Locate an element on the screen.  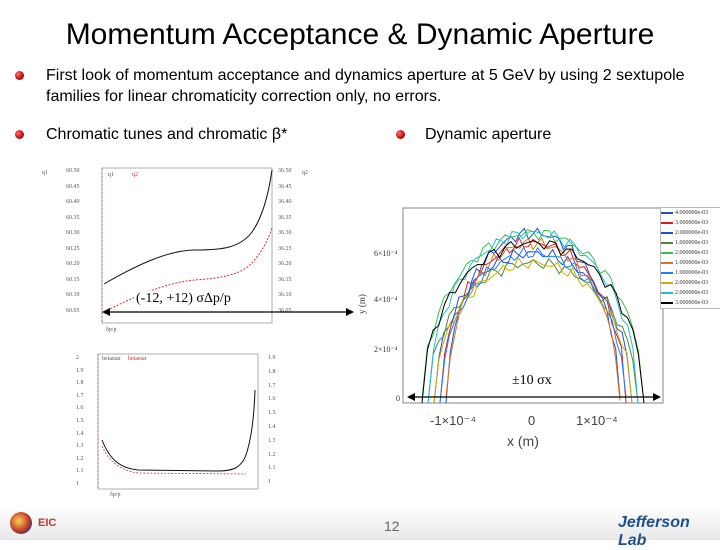
tick-label: 36.10 is located at coordinates (285, 295).